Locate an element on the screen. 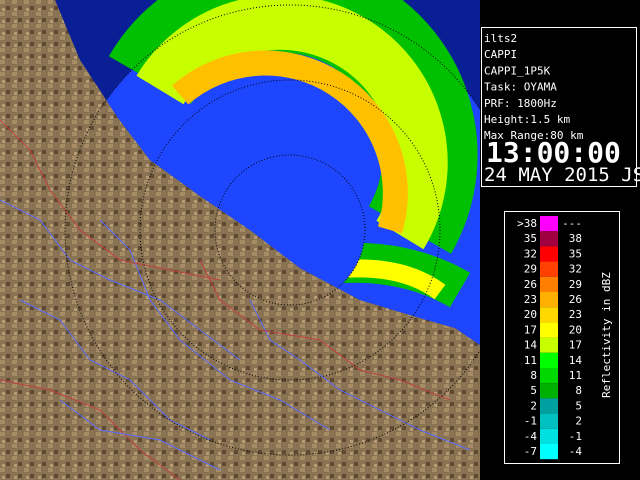  legend-upper: 11 is located at coordinates (575, 375).